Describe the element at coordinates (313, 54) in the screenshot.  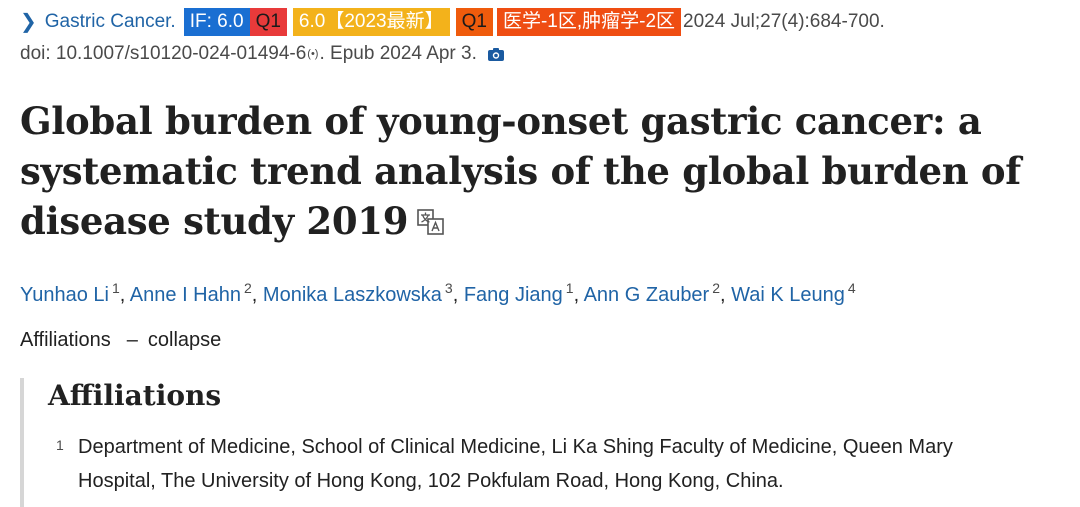
I see `radio-waves-icon: (•)` at that location.